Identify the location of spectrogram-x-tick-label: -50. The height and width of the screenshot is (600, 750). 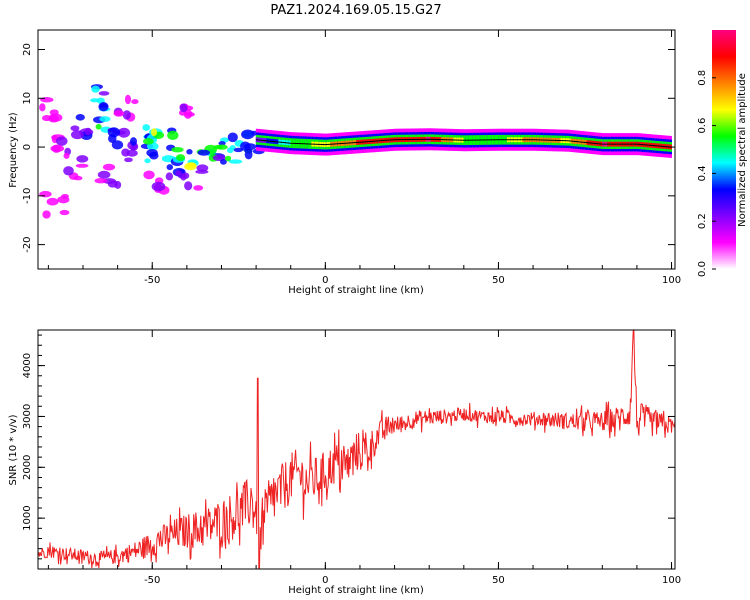
(152, 280).